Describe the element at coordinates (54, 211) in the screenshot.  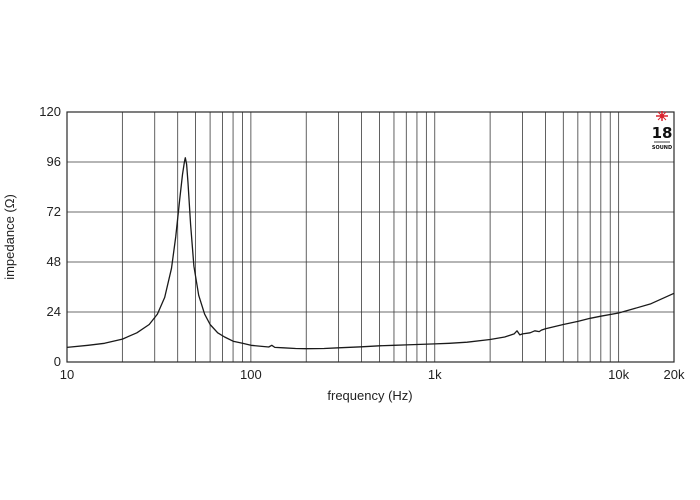
I see `y-tick-label: 72` at that location.